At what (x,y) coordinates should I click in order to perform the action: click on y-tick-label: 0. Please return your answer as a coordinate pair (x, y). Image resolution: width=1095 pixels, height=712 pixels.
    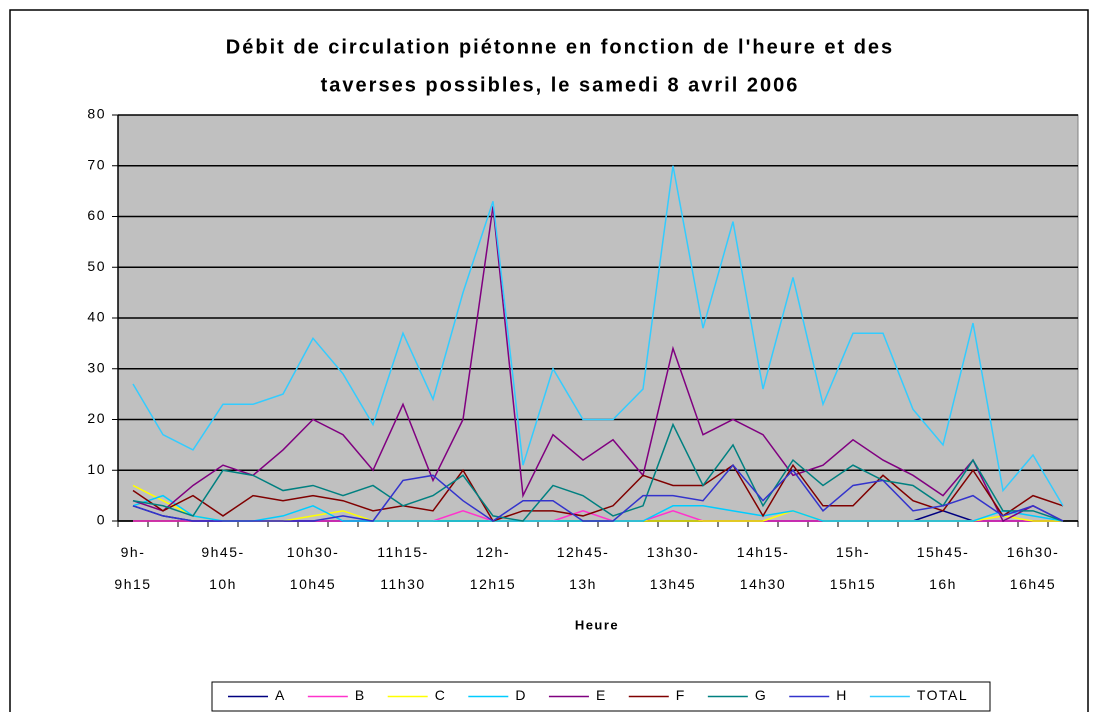
    Looking at the image, I should click on (101, 520).